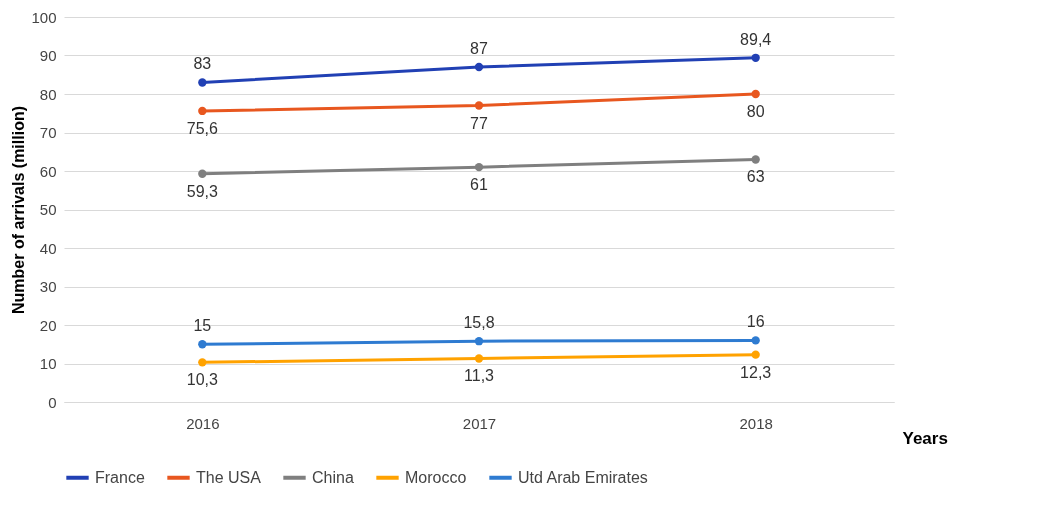 The width and height of the screenshot is (1046, 520). What do you see at coordinates (19, 210) in the screenshot?
I see `y-axis-title: Number of arrivals (million)` at bounding box center [19, 210].